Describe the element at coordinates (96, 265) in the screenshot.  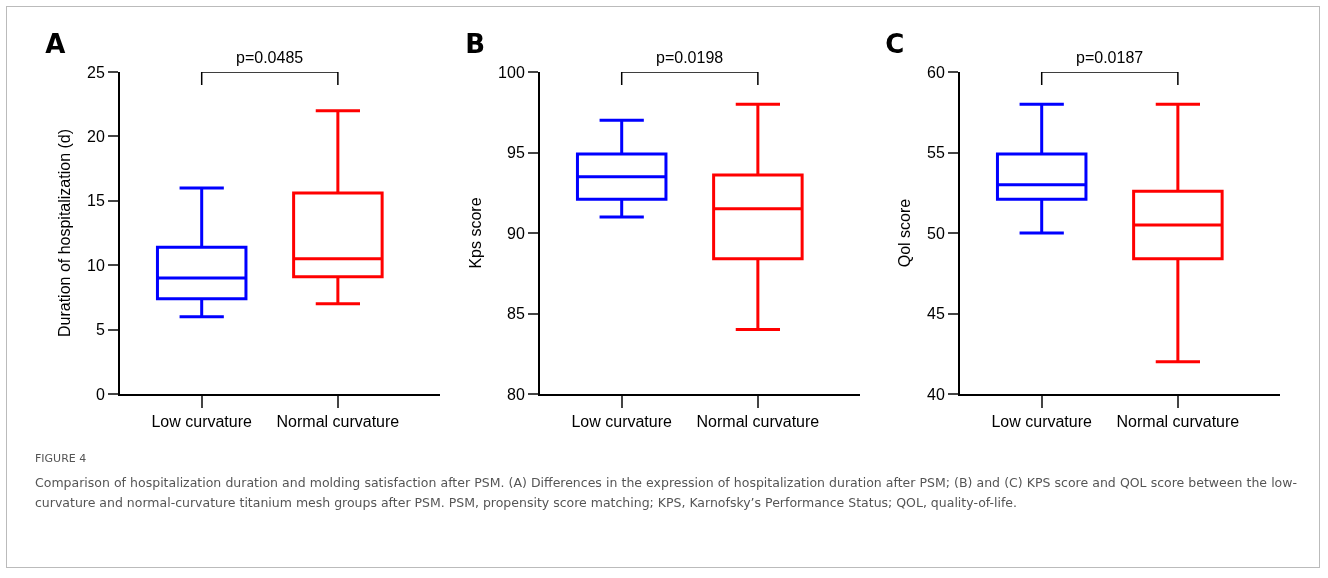
I see `y-tick-label: 10` at that location.